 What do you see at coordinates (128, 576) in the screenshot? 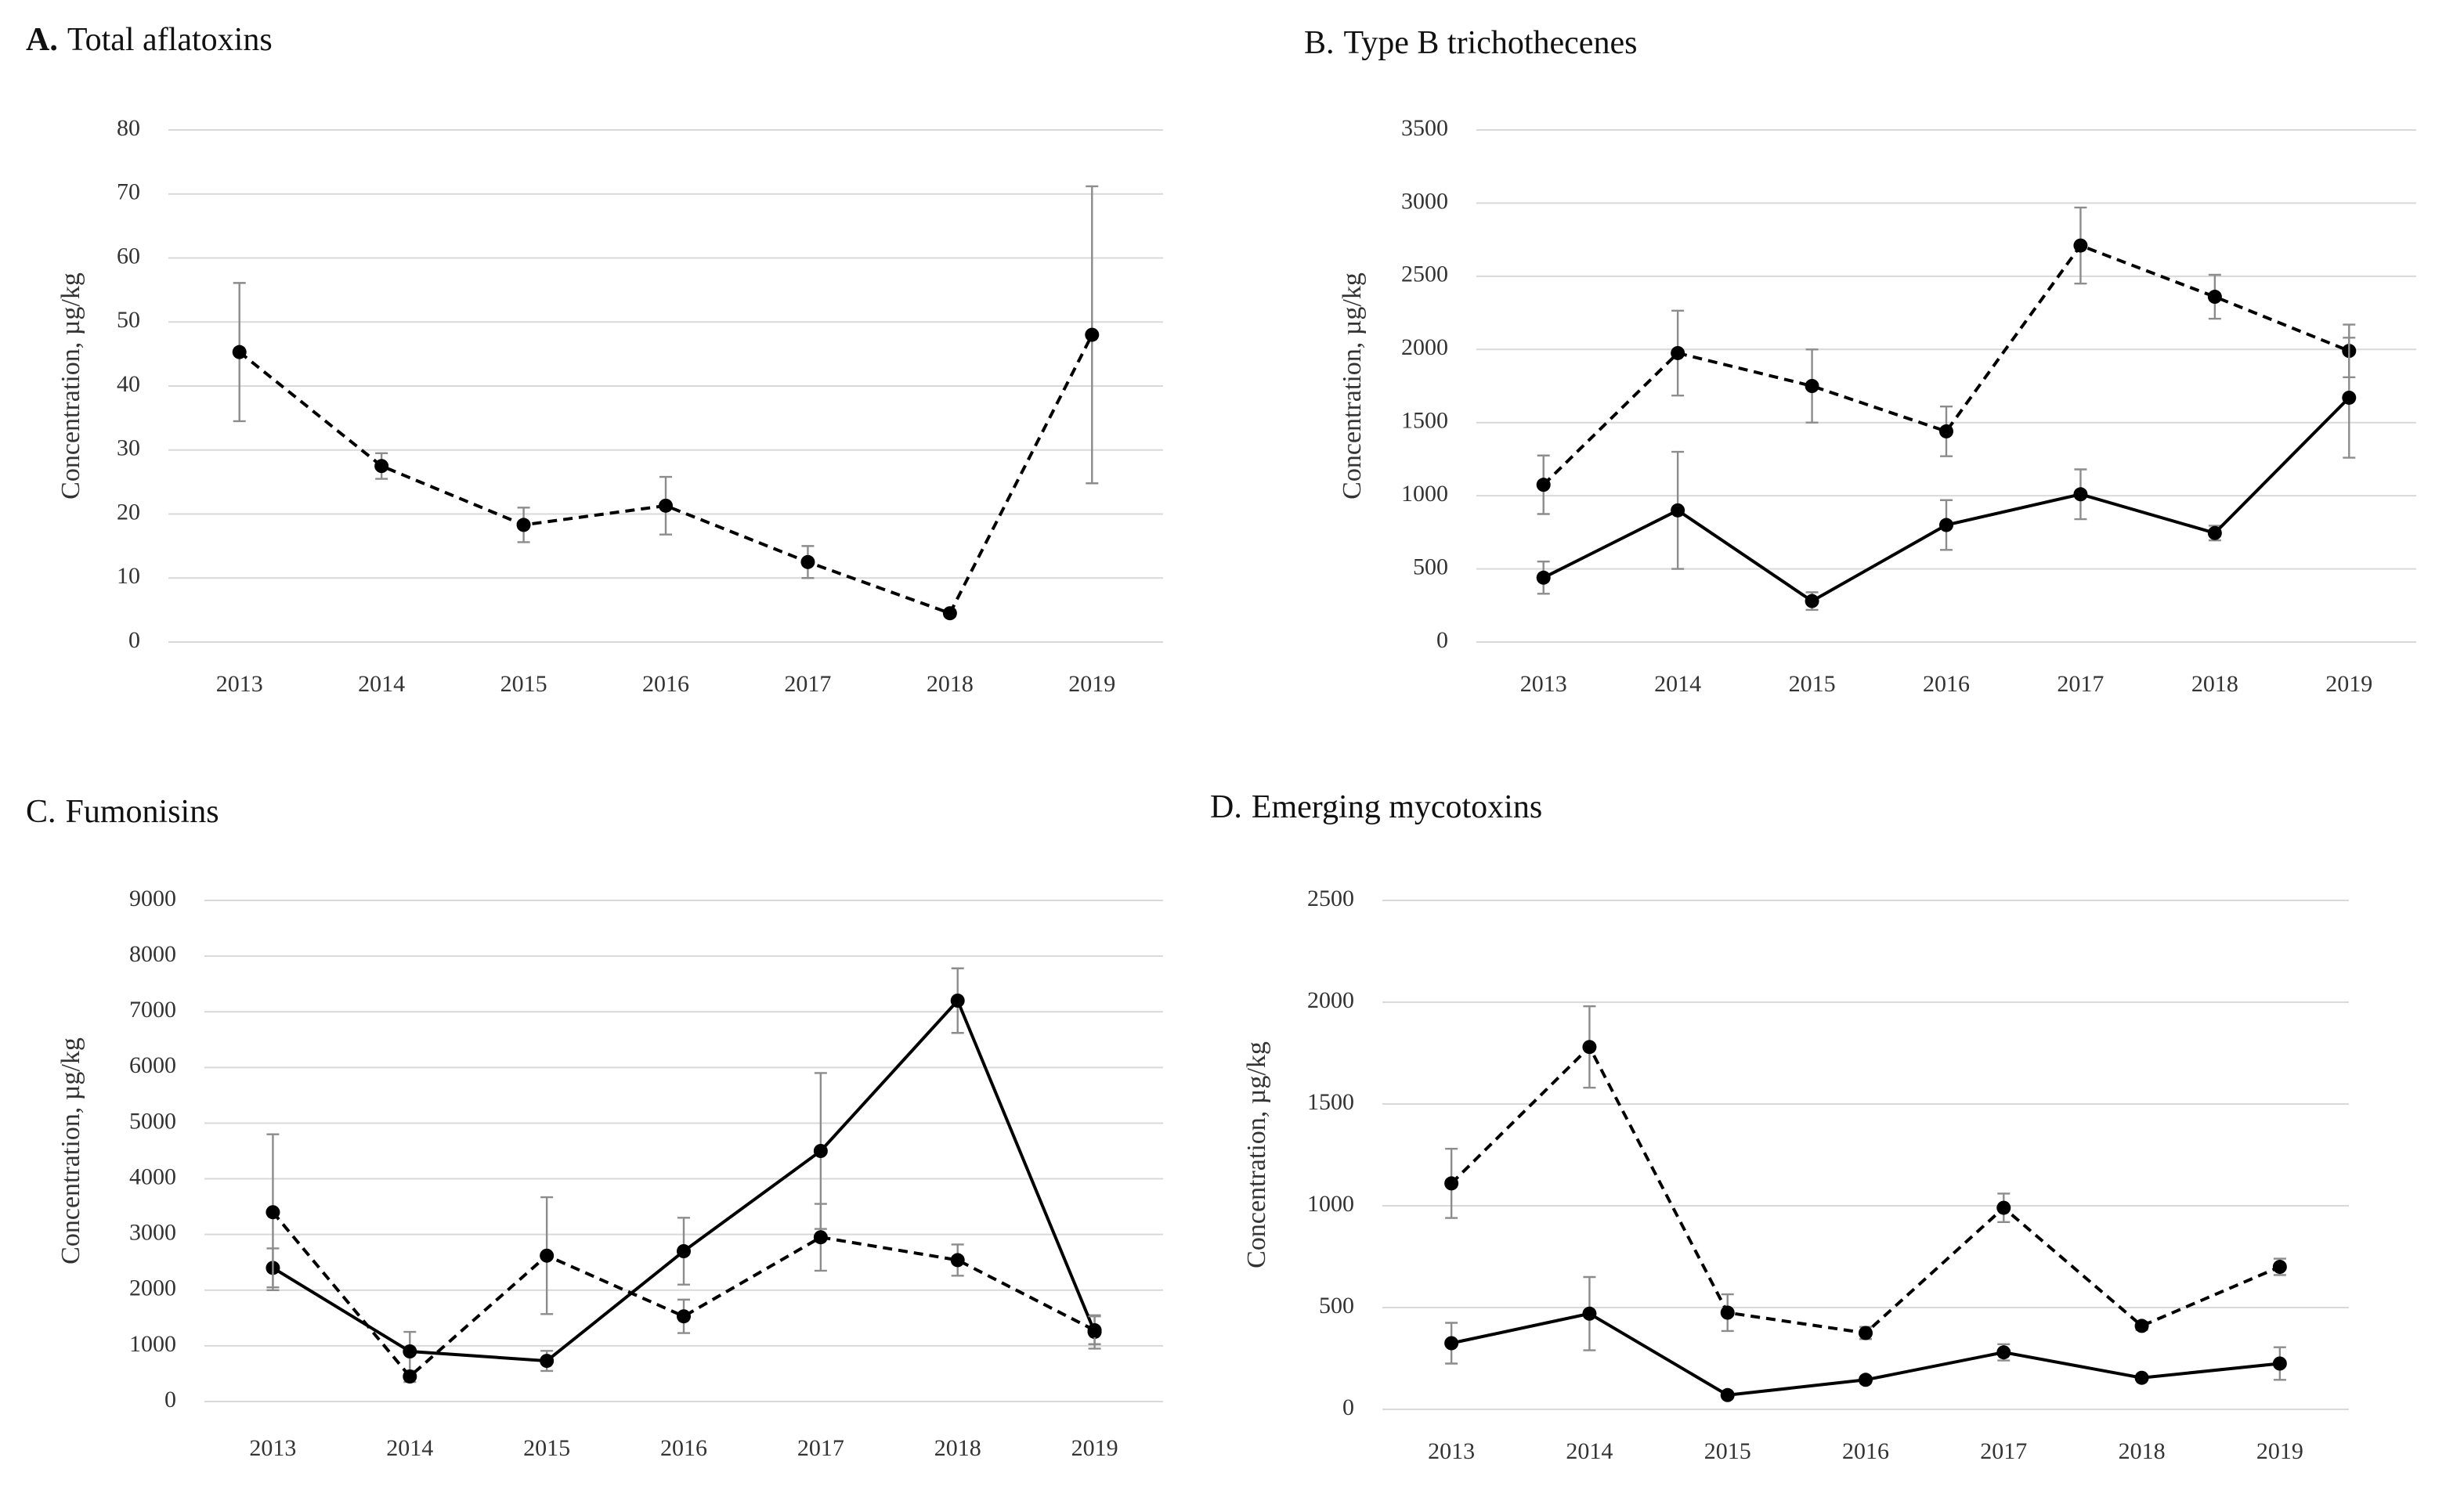
I see `y-tick-label: 10` at bounding box center [128, 576].